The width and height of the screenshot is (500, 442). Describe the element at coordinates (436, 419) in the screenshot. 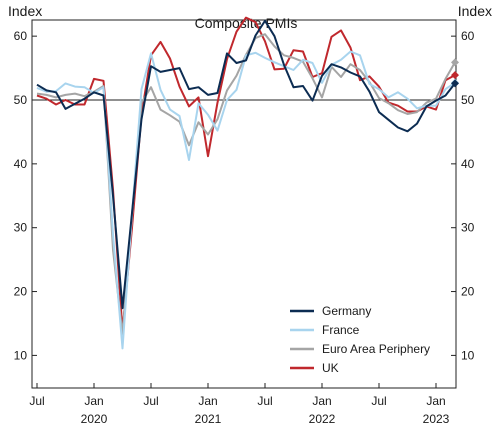

I see `x-tick-year-label: 2023` at that location.